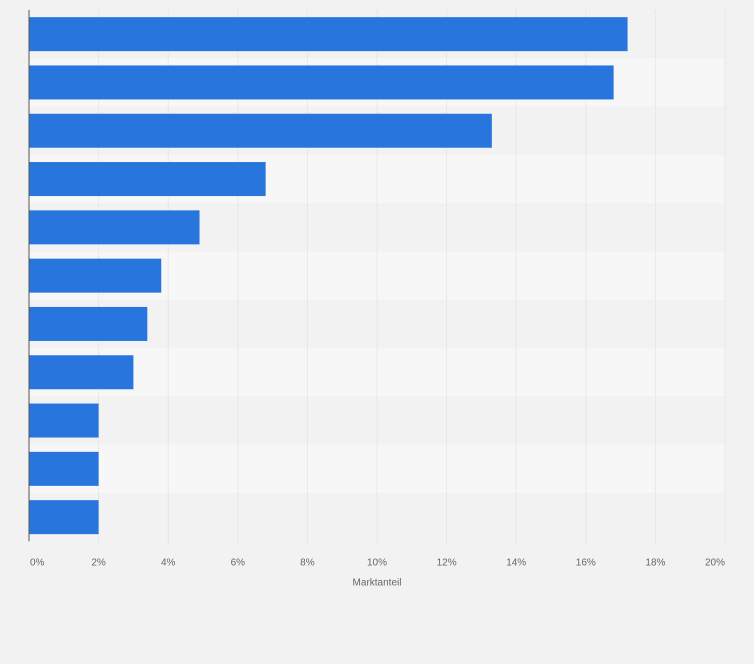 The height and width of the screenshot is (664, 754). Describe the element at coordinates (168, 562) in the screenshot. I see `x-tick-label: 4%` at that location.